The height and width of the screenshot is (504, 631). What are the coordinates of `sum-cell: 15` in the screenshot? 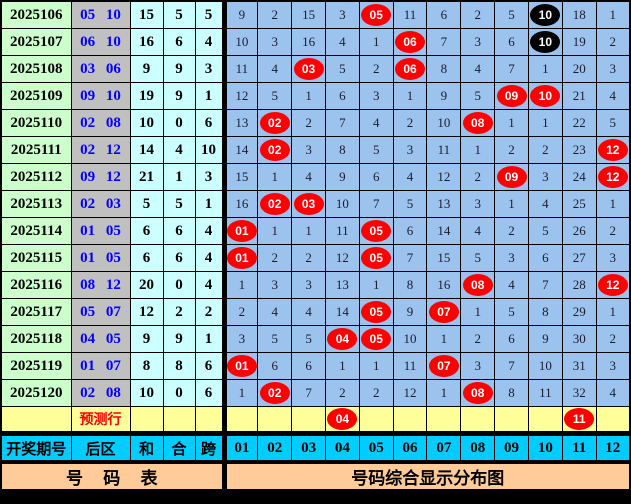 It's located at (146, 14).